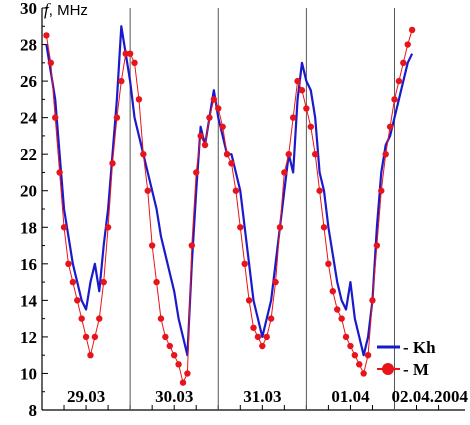 The image size is (470, 425). Describe the element at coordinates (174, 396) in the screenshot. I see `day-label: 30.03` at that location.